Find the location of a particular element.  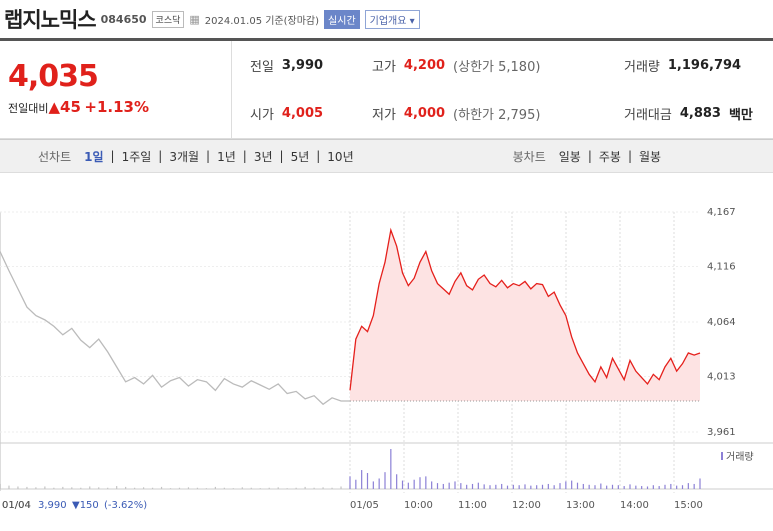

company-label: 기업개요 is located at coordinates (388, 21).